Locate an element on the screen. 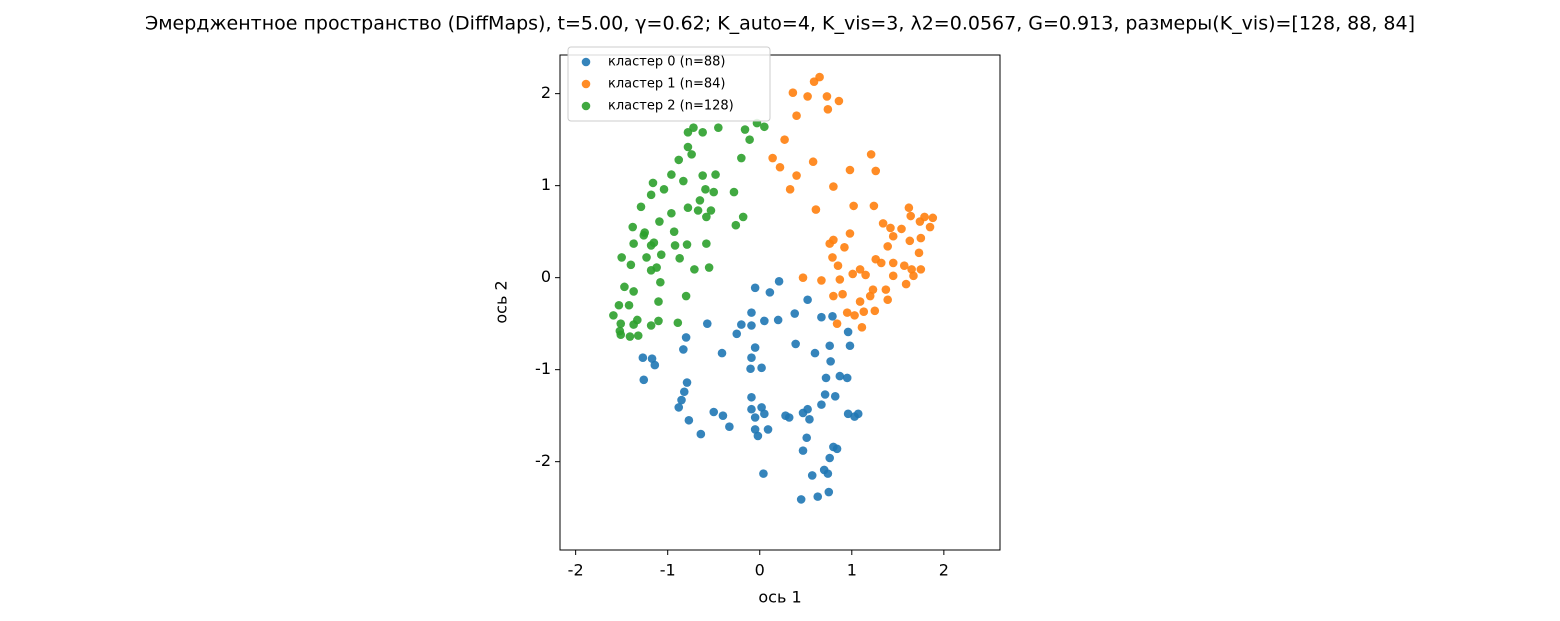 The width and height of the screenshot is (1560, 621). legend-box is located at coordinates (669, 84).